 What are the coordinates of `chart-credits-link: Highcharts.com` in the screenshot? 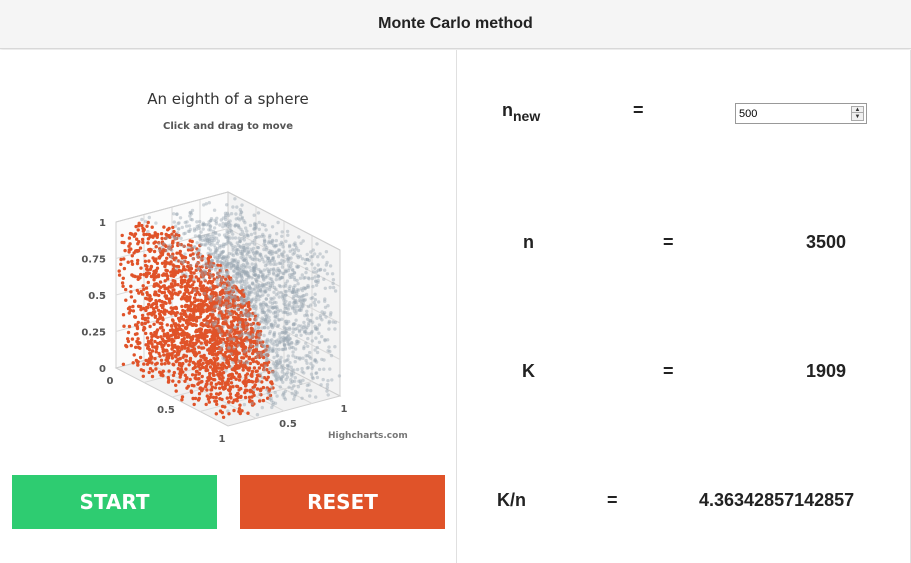 It's located at (368, 436).